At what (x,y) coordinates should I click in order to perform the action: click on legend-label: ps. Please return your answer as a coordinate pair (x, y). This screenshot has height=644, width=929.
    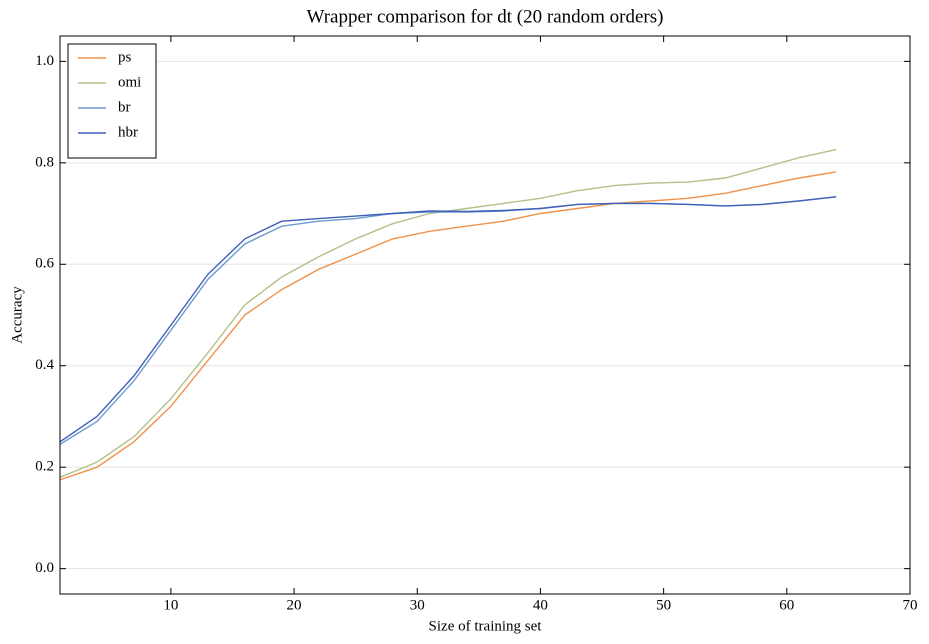
    Looking at the image, I should click on (125, 57).